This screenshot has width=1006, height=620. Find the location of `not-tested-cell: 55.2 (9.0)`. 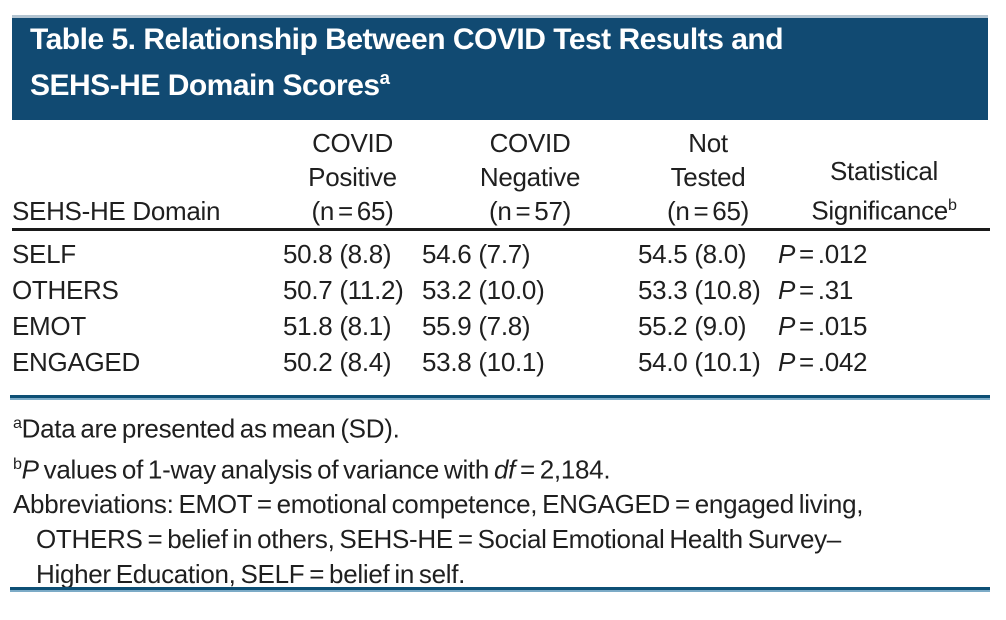

not-tested-cell: 55.2 (9.0) is located at coordinates (692, 326).